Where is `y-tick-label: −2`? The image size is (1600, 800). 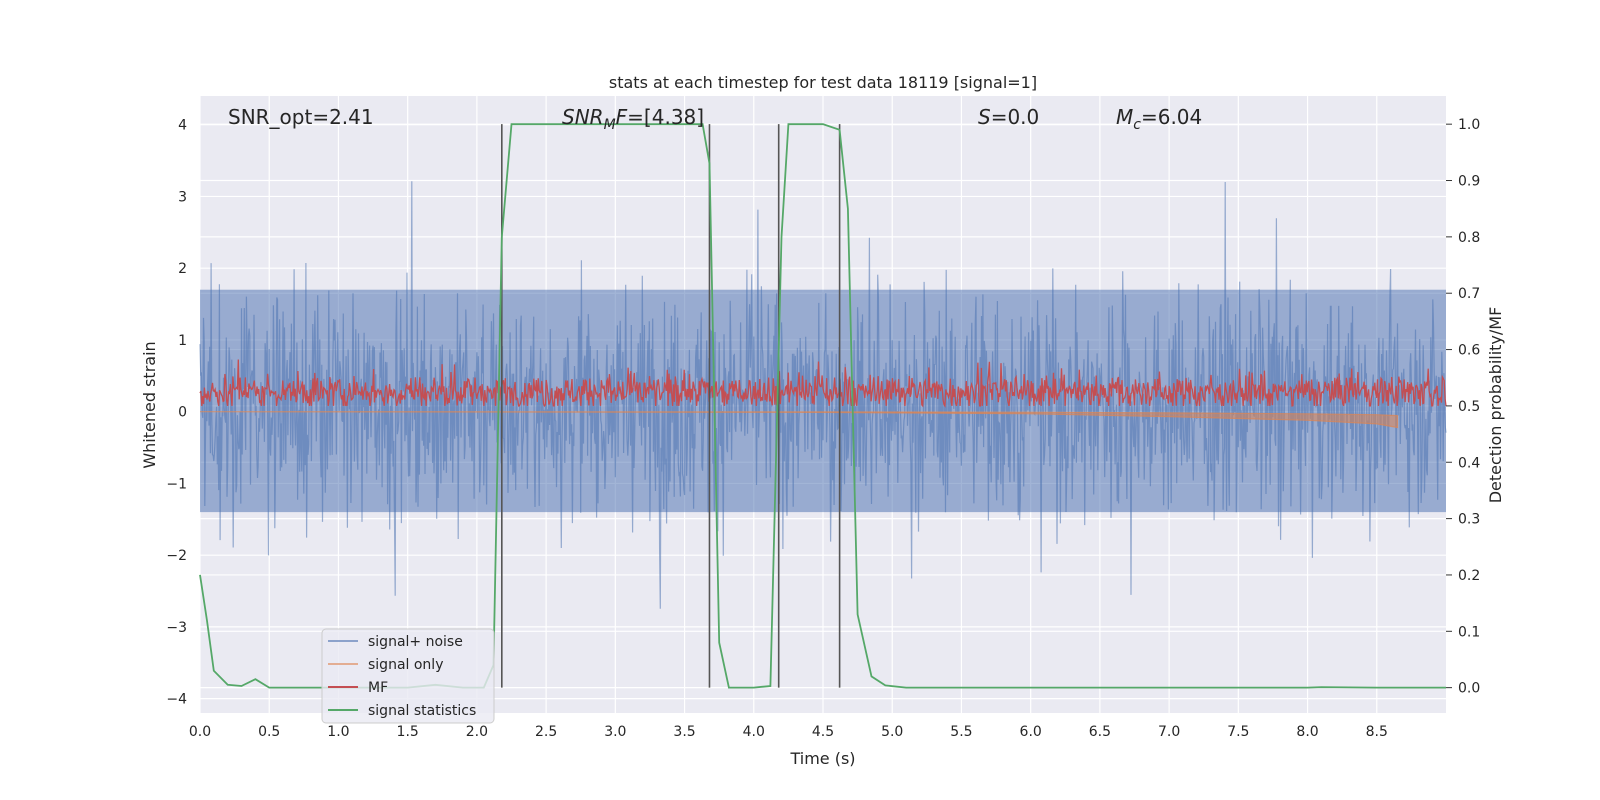 y-tick-label: −2 is located at coordinates (176, 556).